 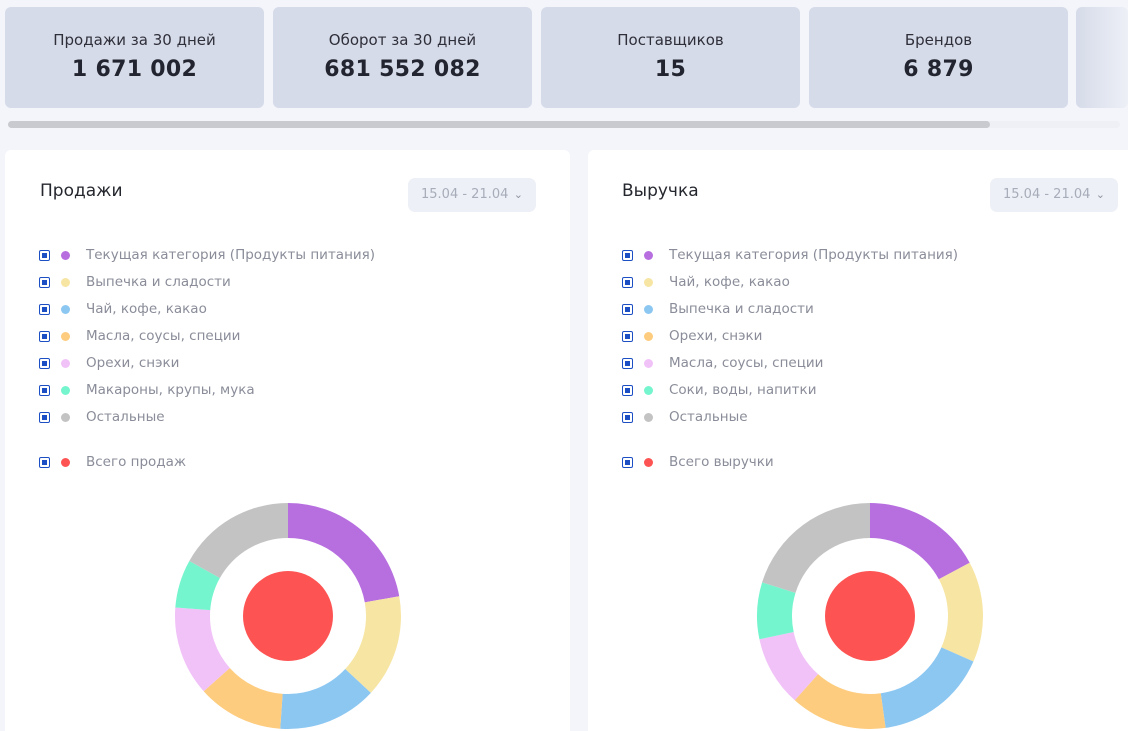 I want to click on stat-value: 1 671 002, so click(x=134, y=69).